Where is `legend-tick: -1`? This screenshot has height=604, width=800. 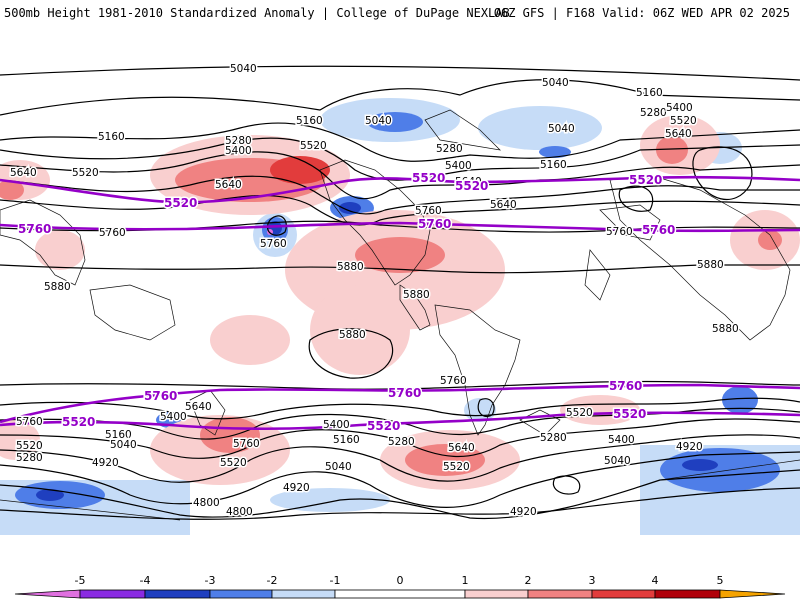 legend-tick: -1 is located at coordinates (335, 580).